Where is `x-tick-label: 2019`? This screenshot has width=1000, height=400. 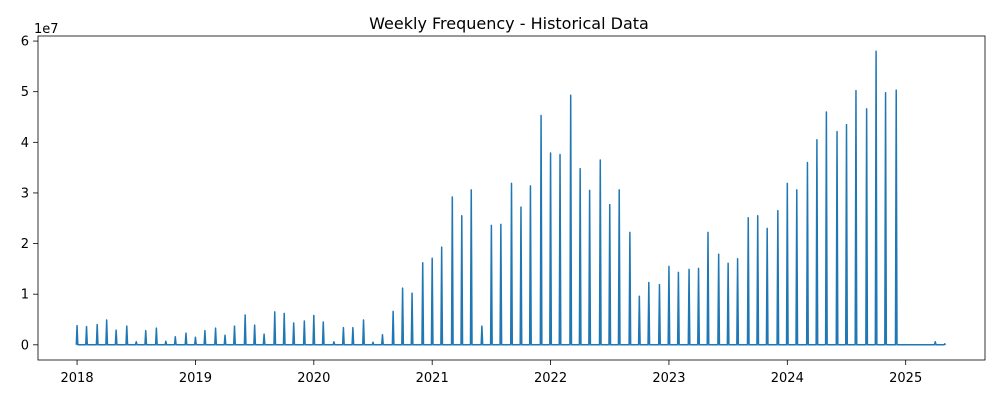 x-tick-label: 2019 is located at coordinates (195, 378).